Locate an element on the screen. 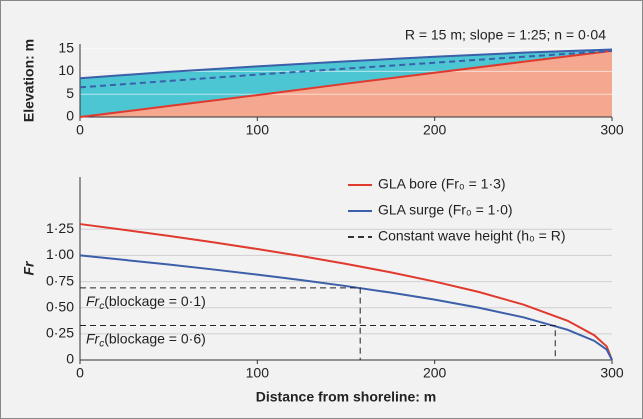 Image resolution: width=643 pixels, height=419 pixels. y-tick-label: 1·00 is located at coordinates (60, 254).